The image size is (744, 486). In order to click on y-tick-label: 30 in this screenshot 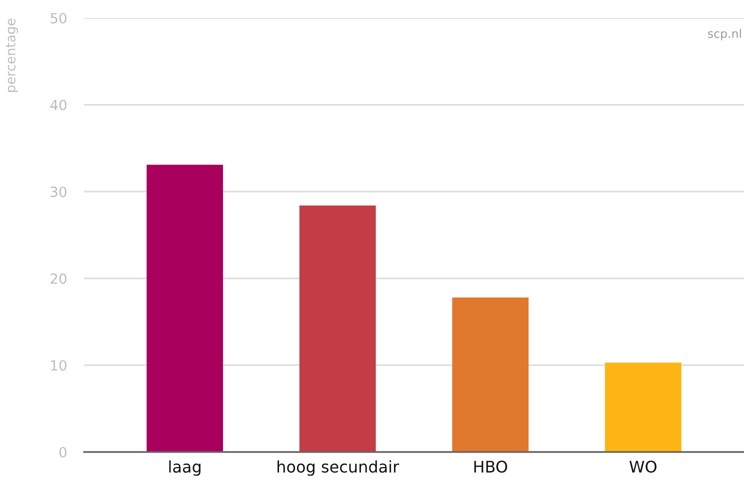, I will do `click(58, 192)`.